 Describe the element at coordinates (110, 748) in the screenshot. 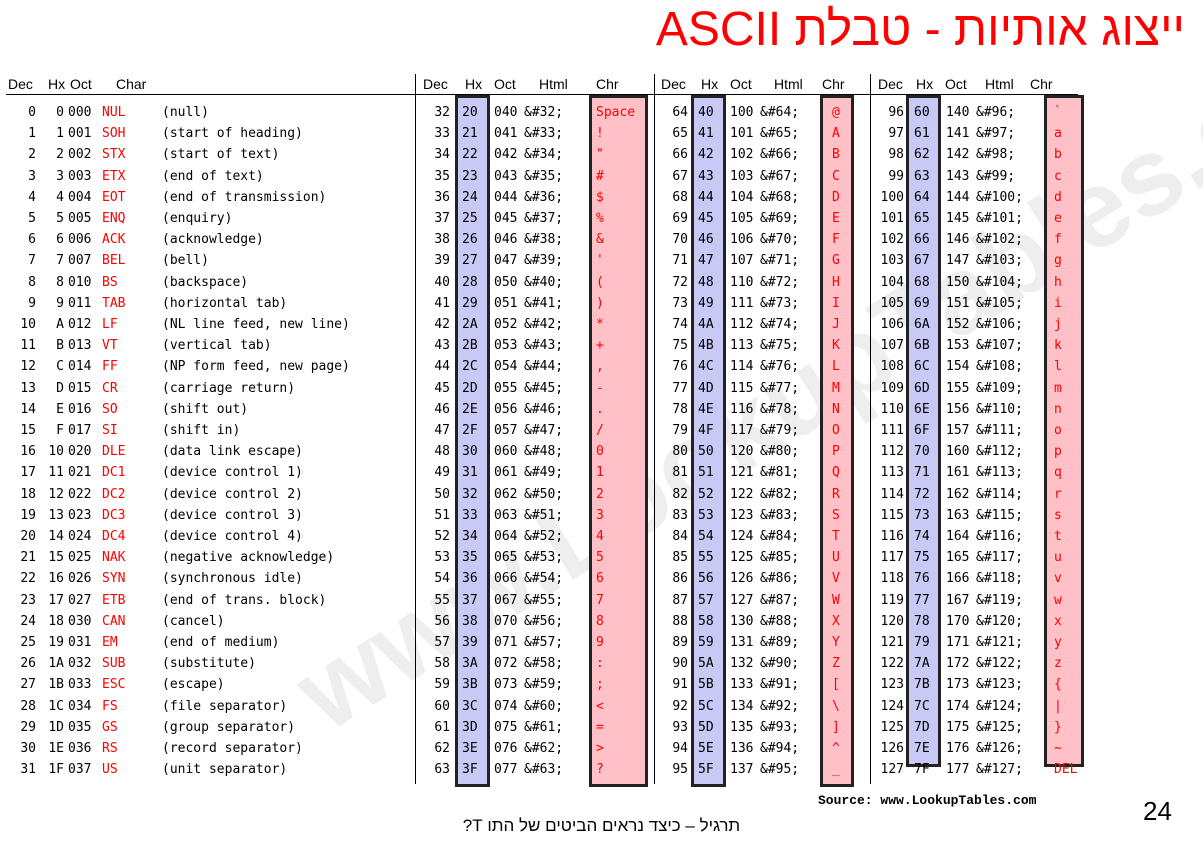

I see `cell-code: RS` at that location.